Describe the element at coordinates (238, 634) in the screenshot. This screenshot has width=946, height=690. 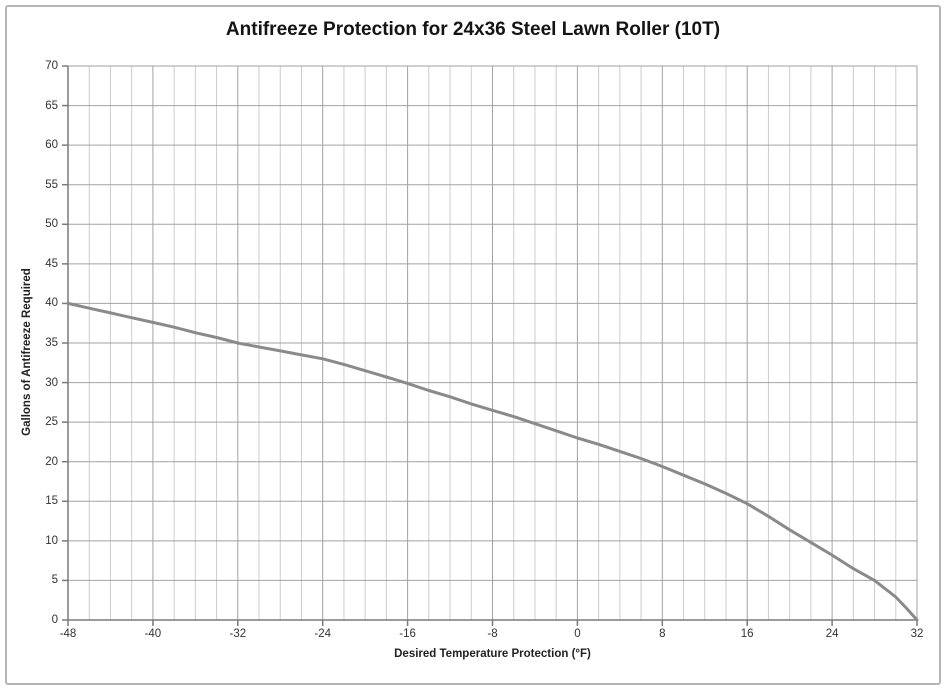
I see `x-tick-label--32: -32` at that location.